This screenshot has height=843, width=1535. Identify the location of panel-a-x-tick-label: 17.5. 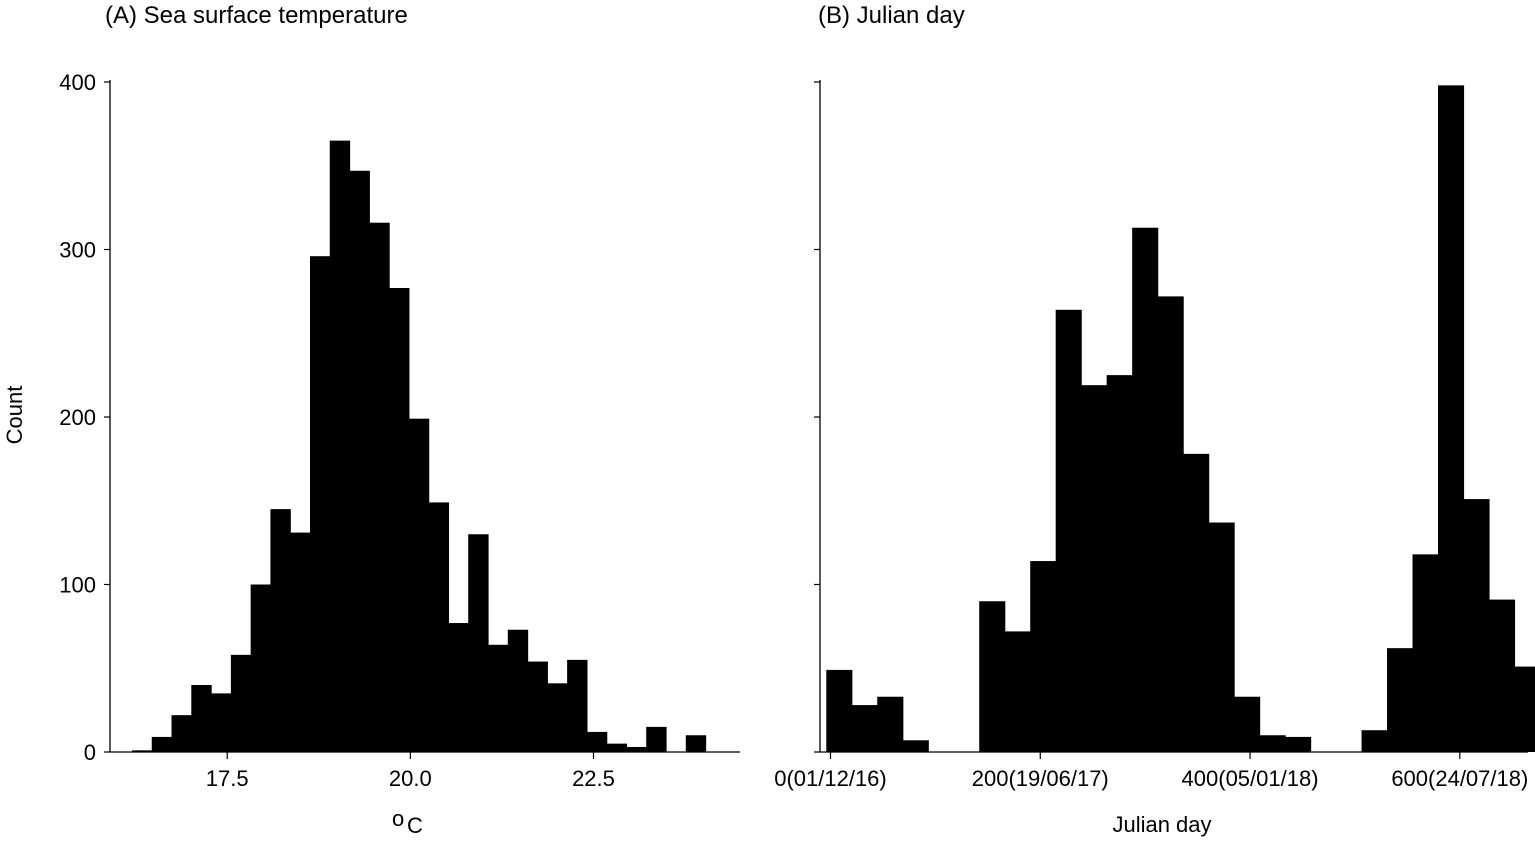
(227, 778).